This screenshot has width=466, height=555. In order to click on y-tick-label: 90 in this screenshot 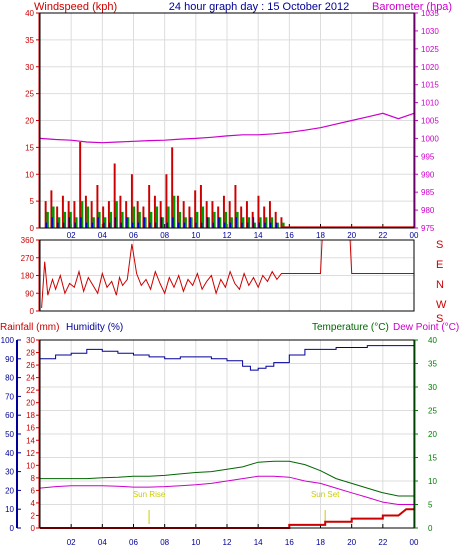, I will do `click(29, 293)`.